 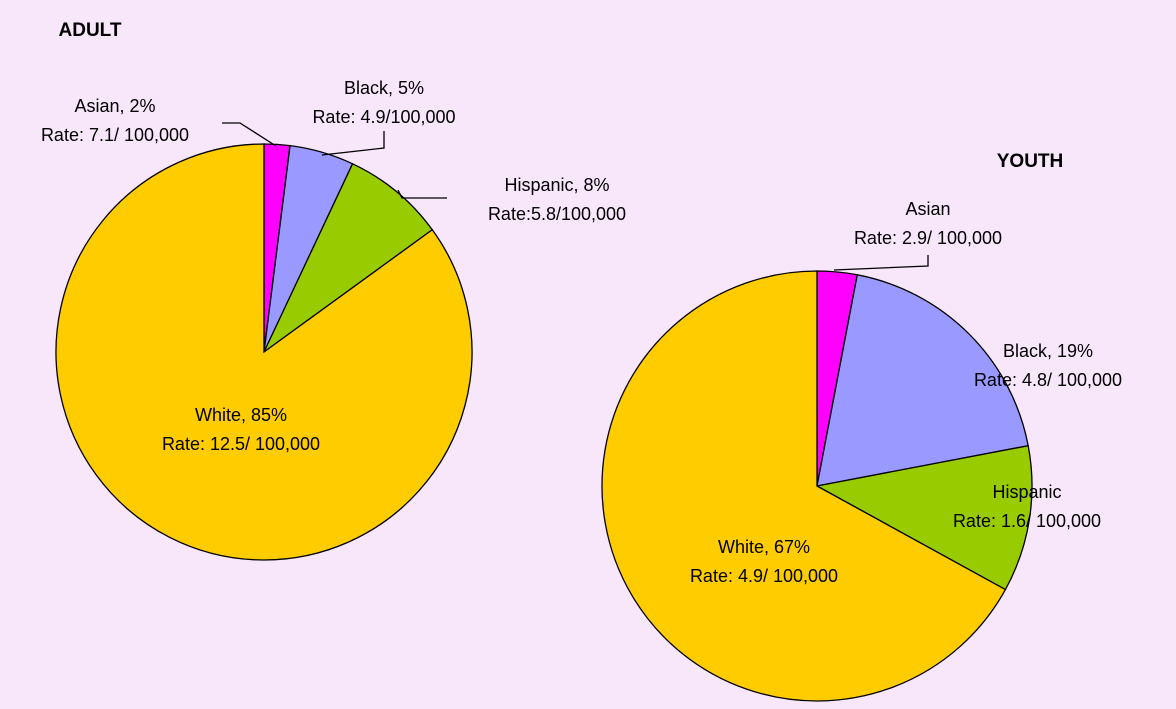 What do you see at coordinates (1027, 521) in the screenshot?
I see `slice-rate: Rate: 1.6/ 100,000` at bounding box center [1027, 521].